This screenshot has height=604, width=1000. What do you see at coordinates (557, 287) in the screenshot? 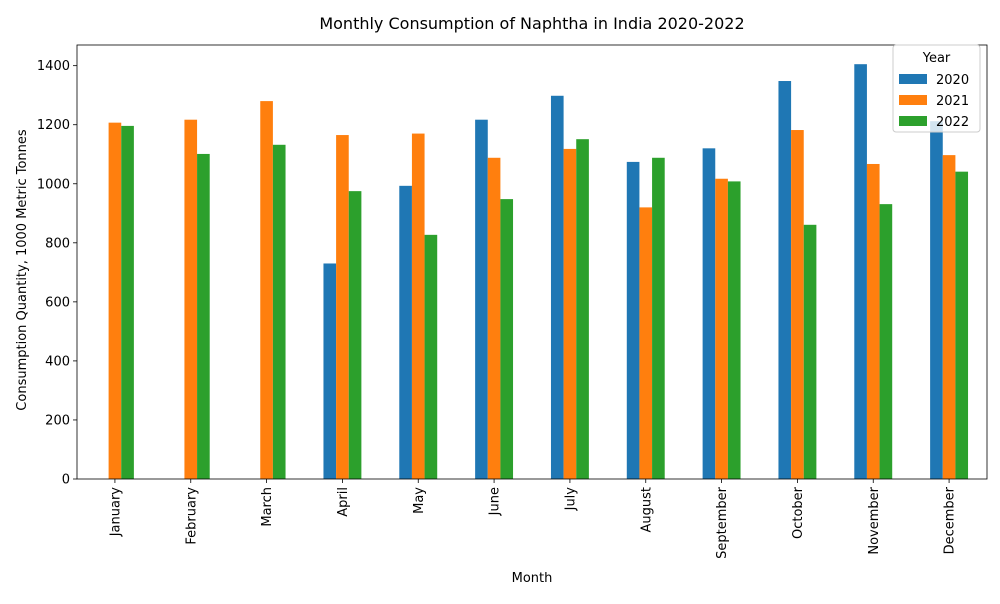
I see `bar-2020-july` at bounding box center [557, 287].